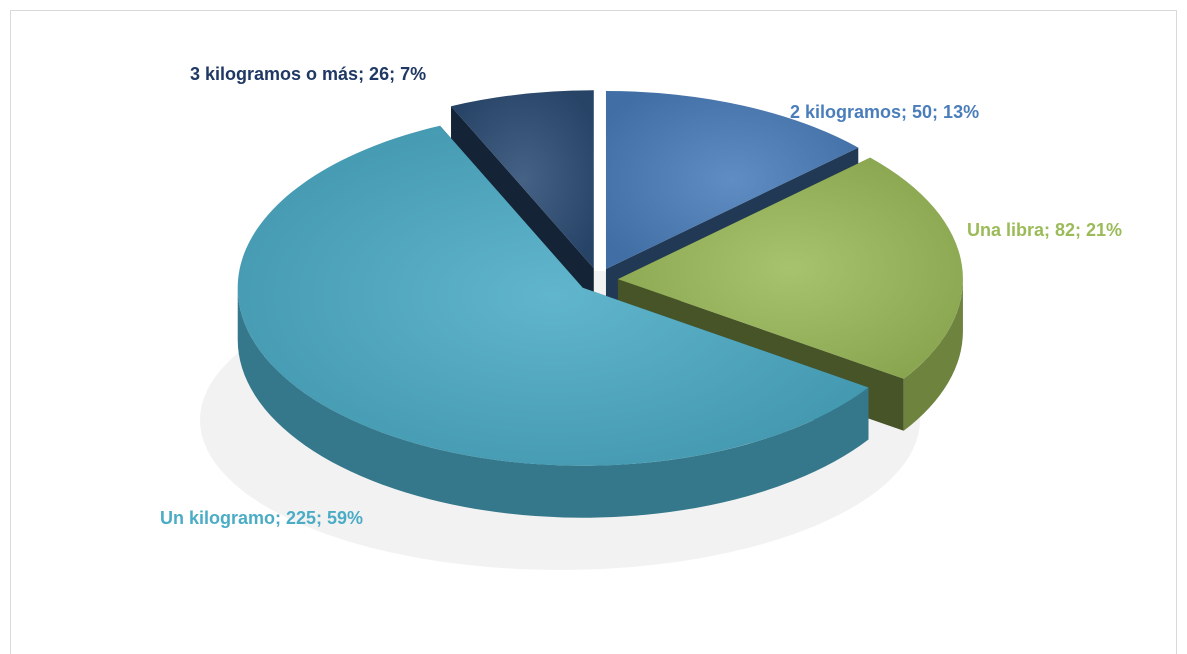 Image resolution: width=1187 pixels, height=654 pixels. What do you see at coordinates (261, 518) in the screenshot?
I see `data-label: Un kilogramo; 225; 59%` at bounding box center [261, 518].